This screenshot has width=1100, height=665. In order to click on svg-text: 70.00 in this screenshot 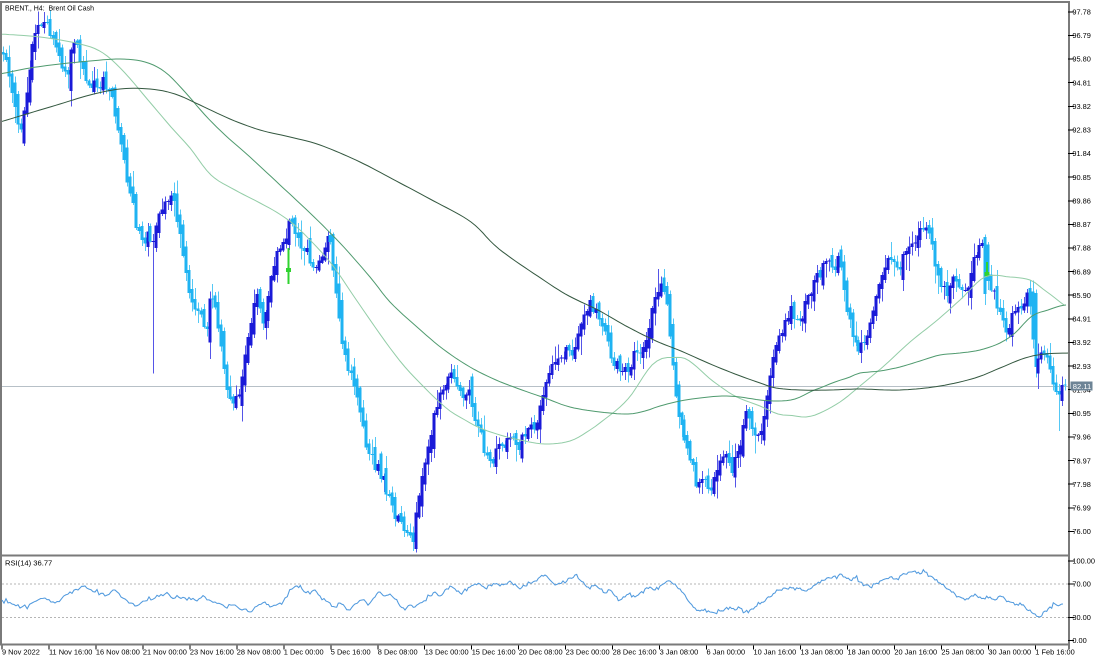, I will do `click(1081, 584)`.